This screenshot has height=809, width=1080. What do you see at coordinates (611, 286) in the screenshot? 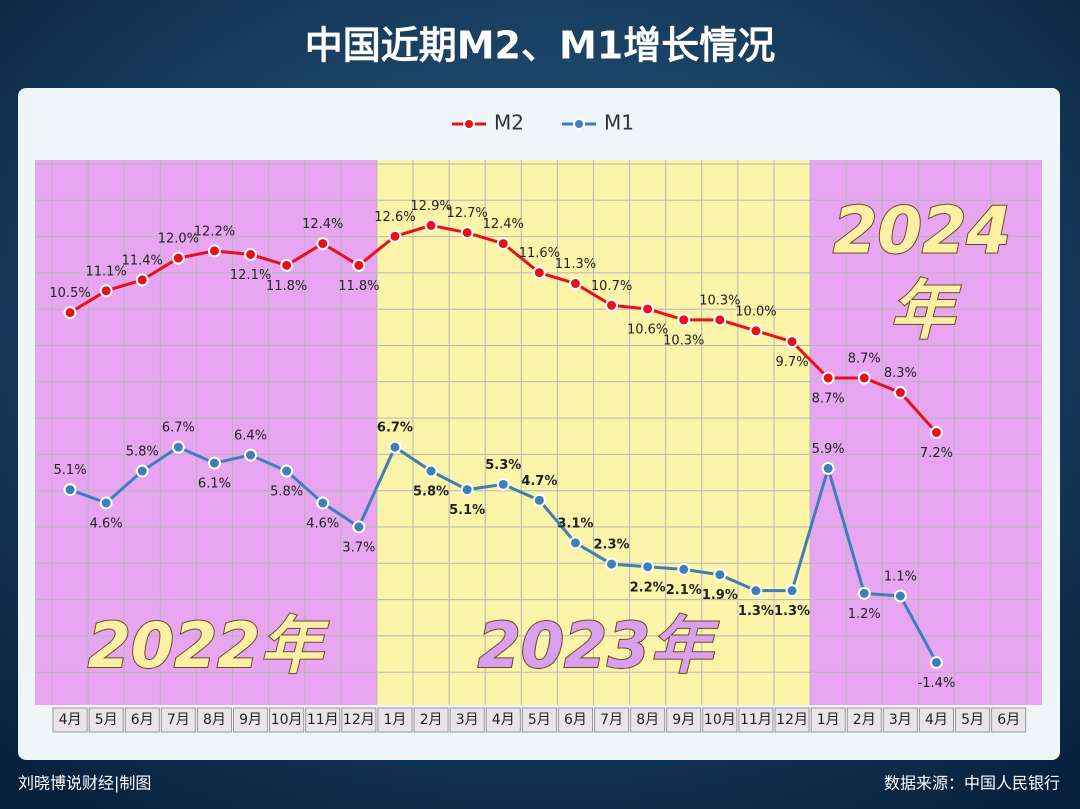
I see `data-label: 10.7%` at bounding box center [611, 286].